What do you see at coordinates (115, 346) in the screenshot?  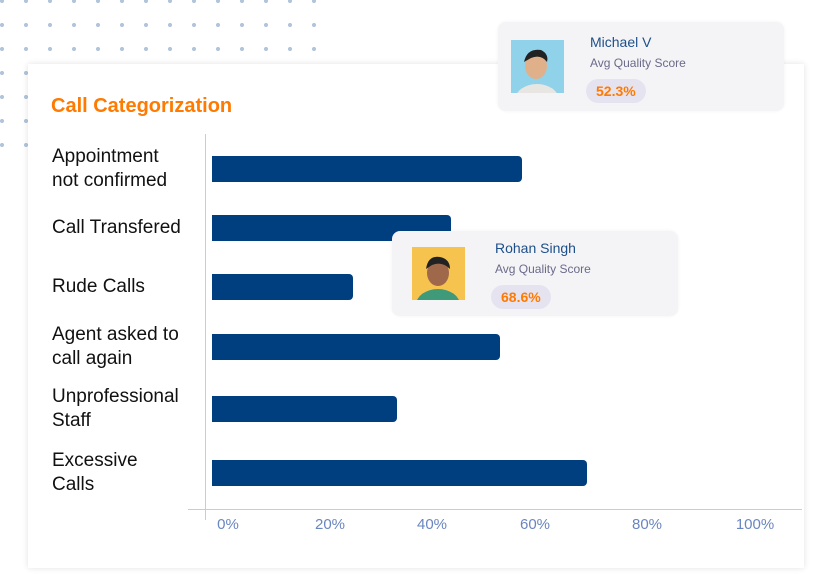 I see `category-label: Agent asked to call again` at bounding box center [115, 346].